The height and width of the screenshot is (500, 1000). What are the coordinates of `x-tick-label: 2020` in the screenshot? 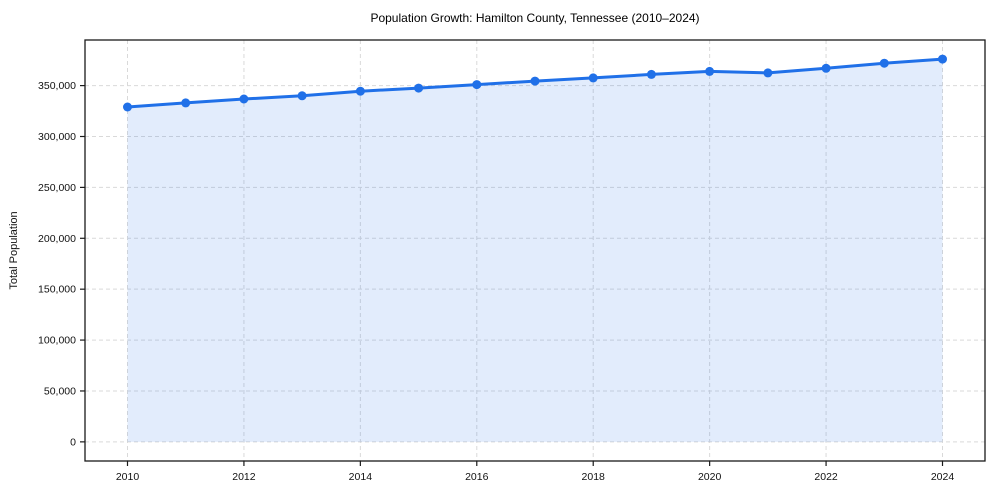 It's located at (710, 477).